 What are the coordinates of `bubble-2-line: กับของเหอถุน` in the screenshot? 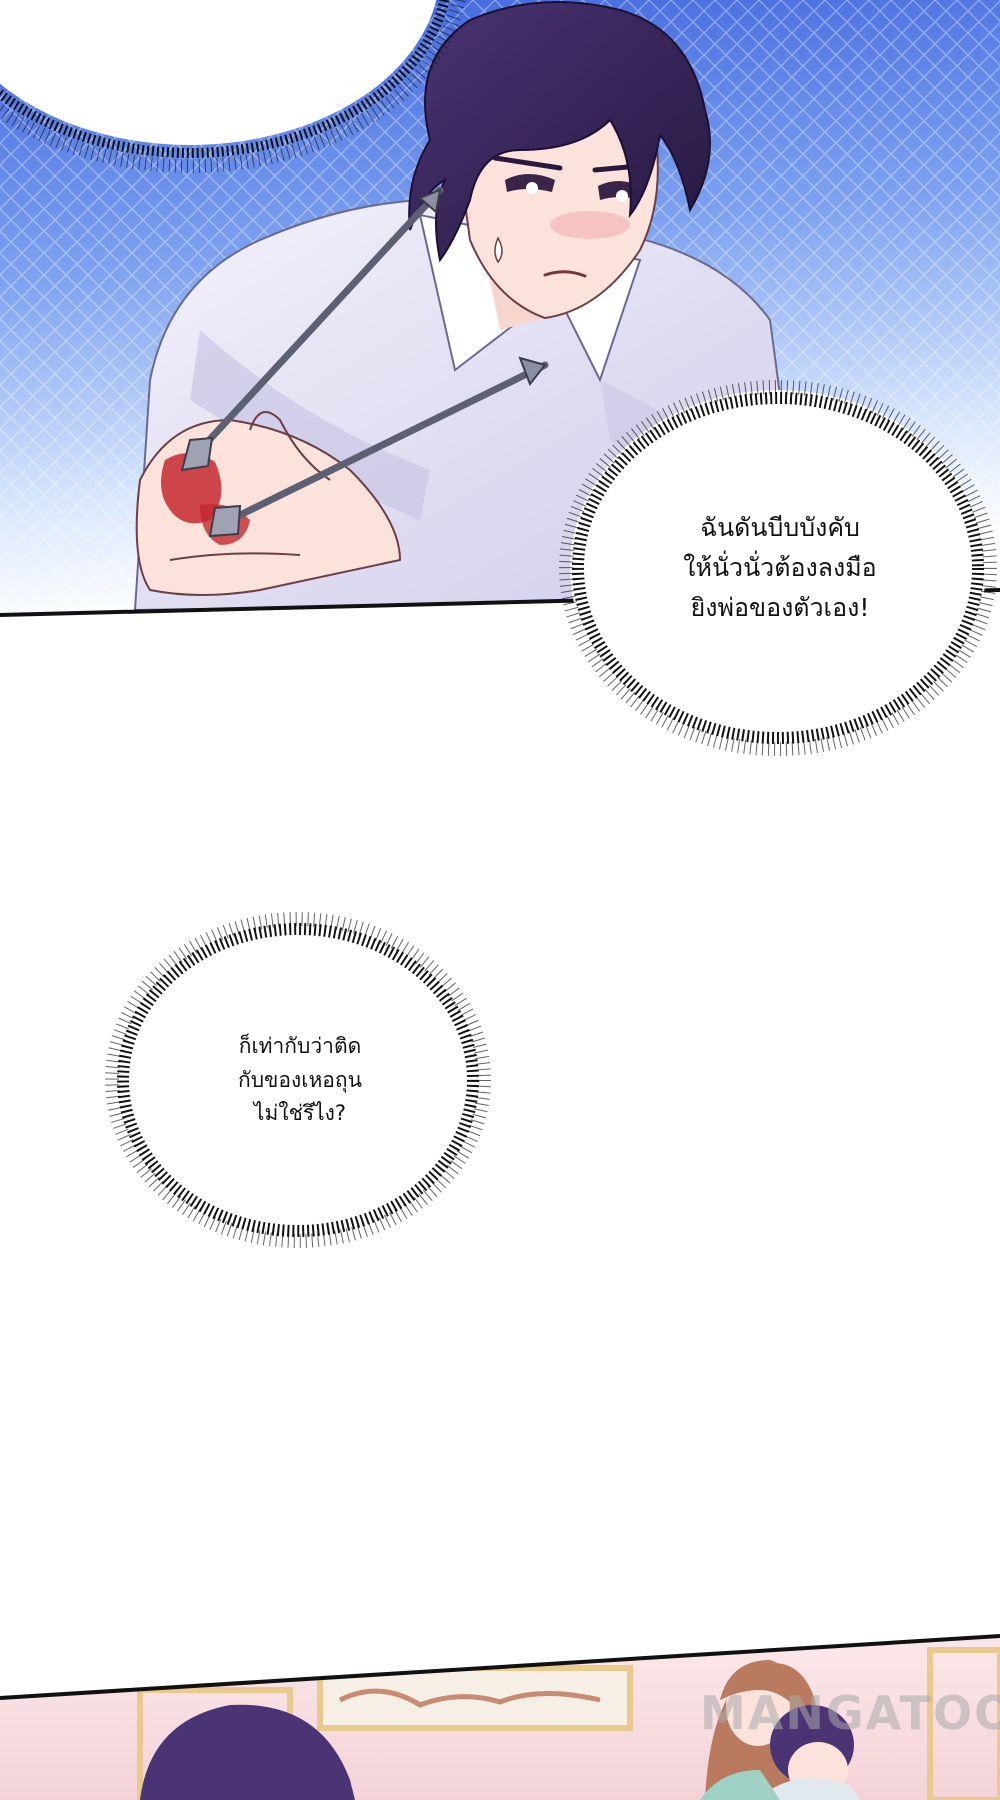 It's located at (300, 1079).